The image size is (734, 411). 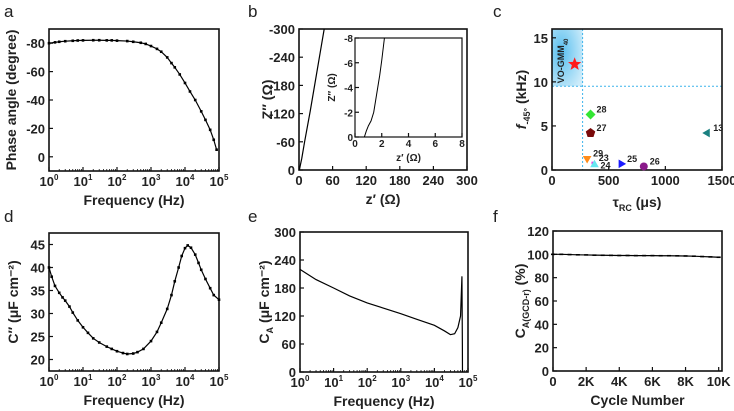 What do you see at coordinates (712, 130) in the screenshot?
I see `scatter-point: 13` at bounding box center [712, 130].